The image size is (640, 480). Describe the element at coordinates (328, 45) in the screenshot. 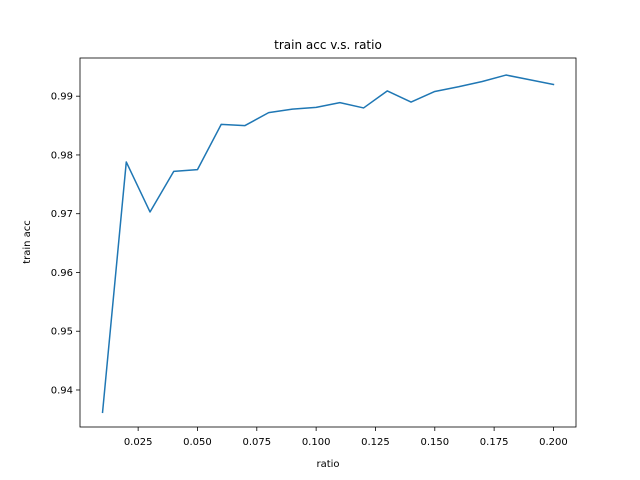

I see `chart-title: train acc v.s. ratio` at that location.